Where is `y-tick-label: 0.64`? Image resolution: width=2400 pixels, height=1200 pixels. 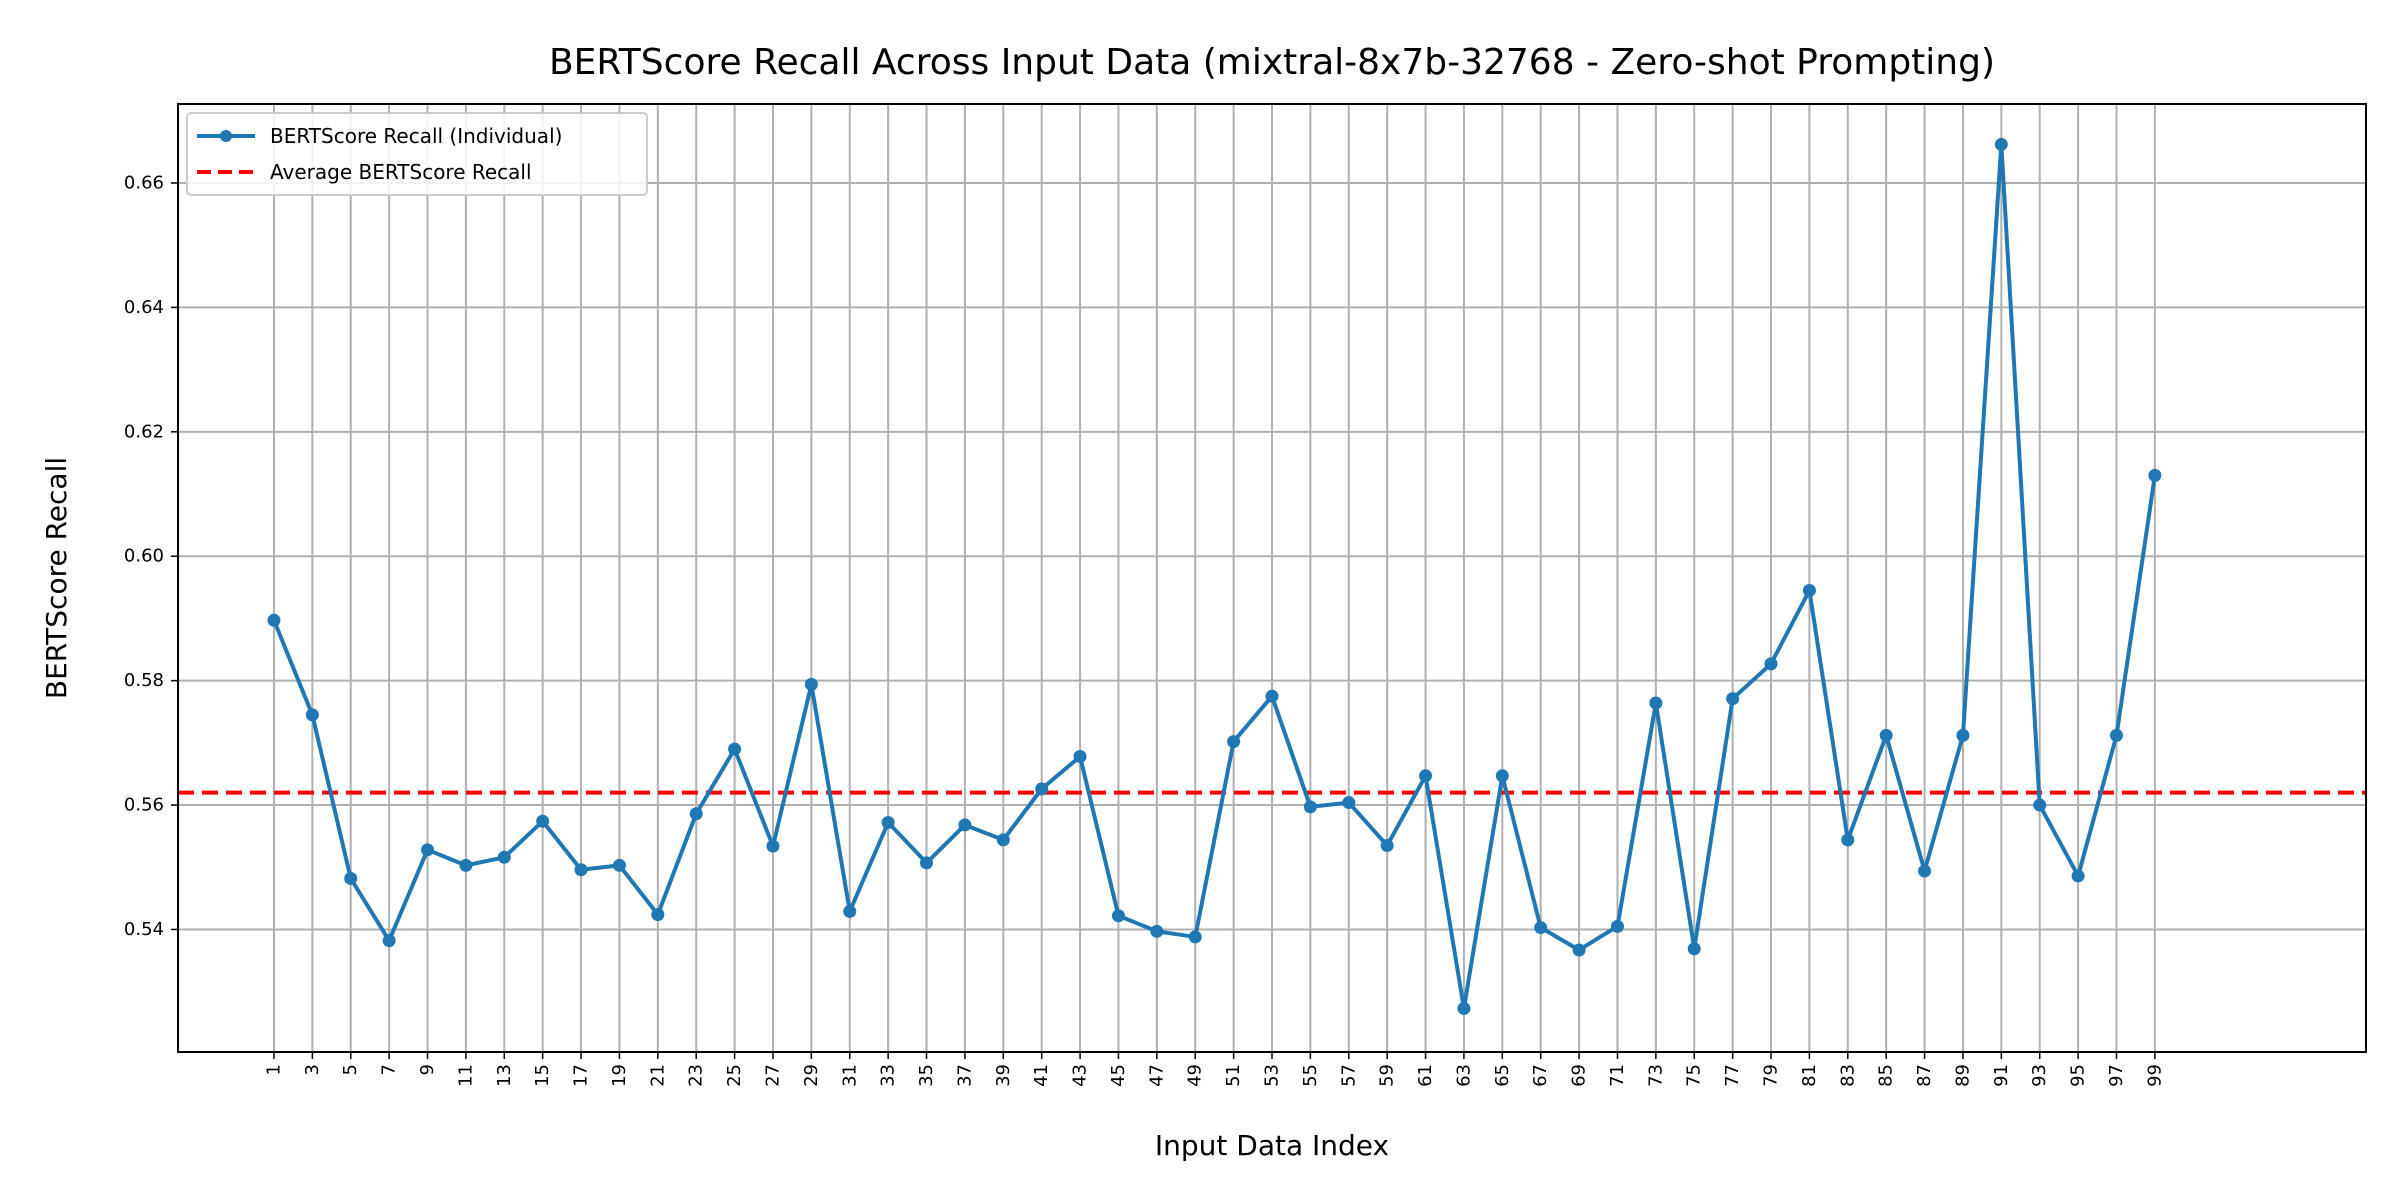 y-tick-label: 0.64 is located at coordinates (144, 307).